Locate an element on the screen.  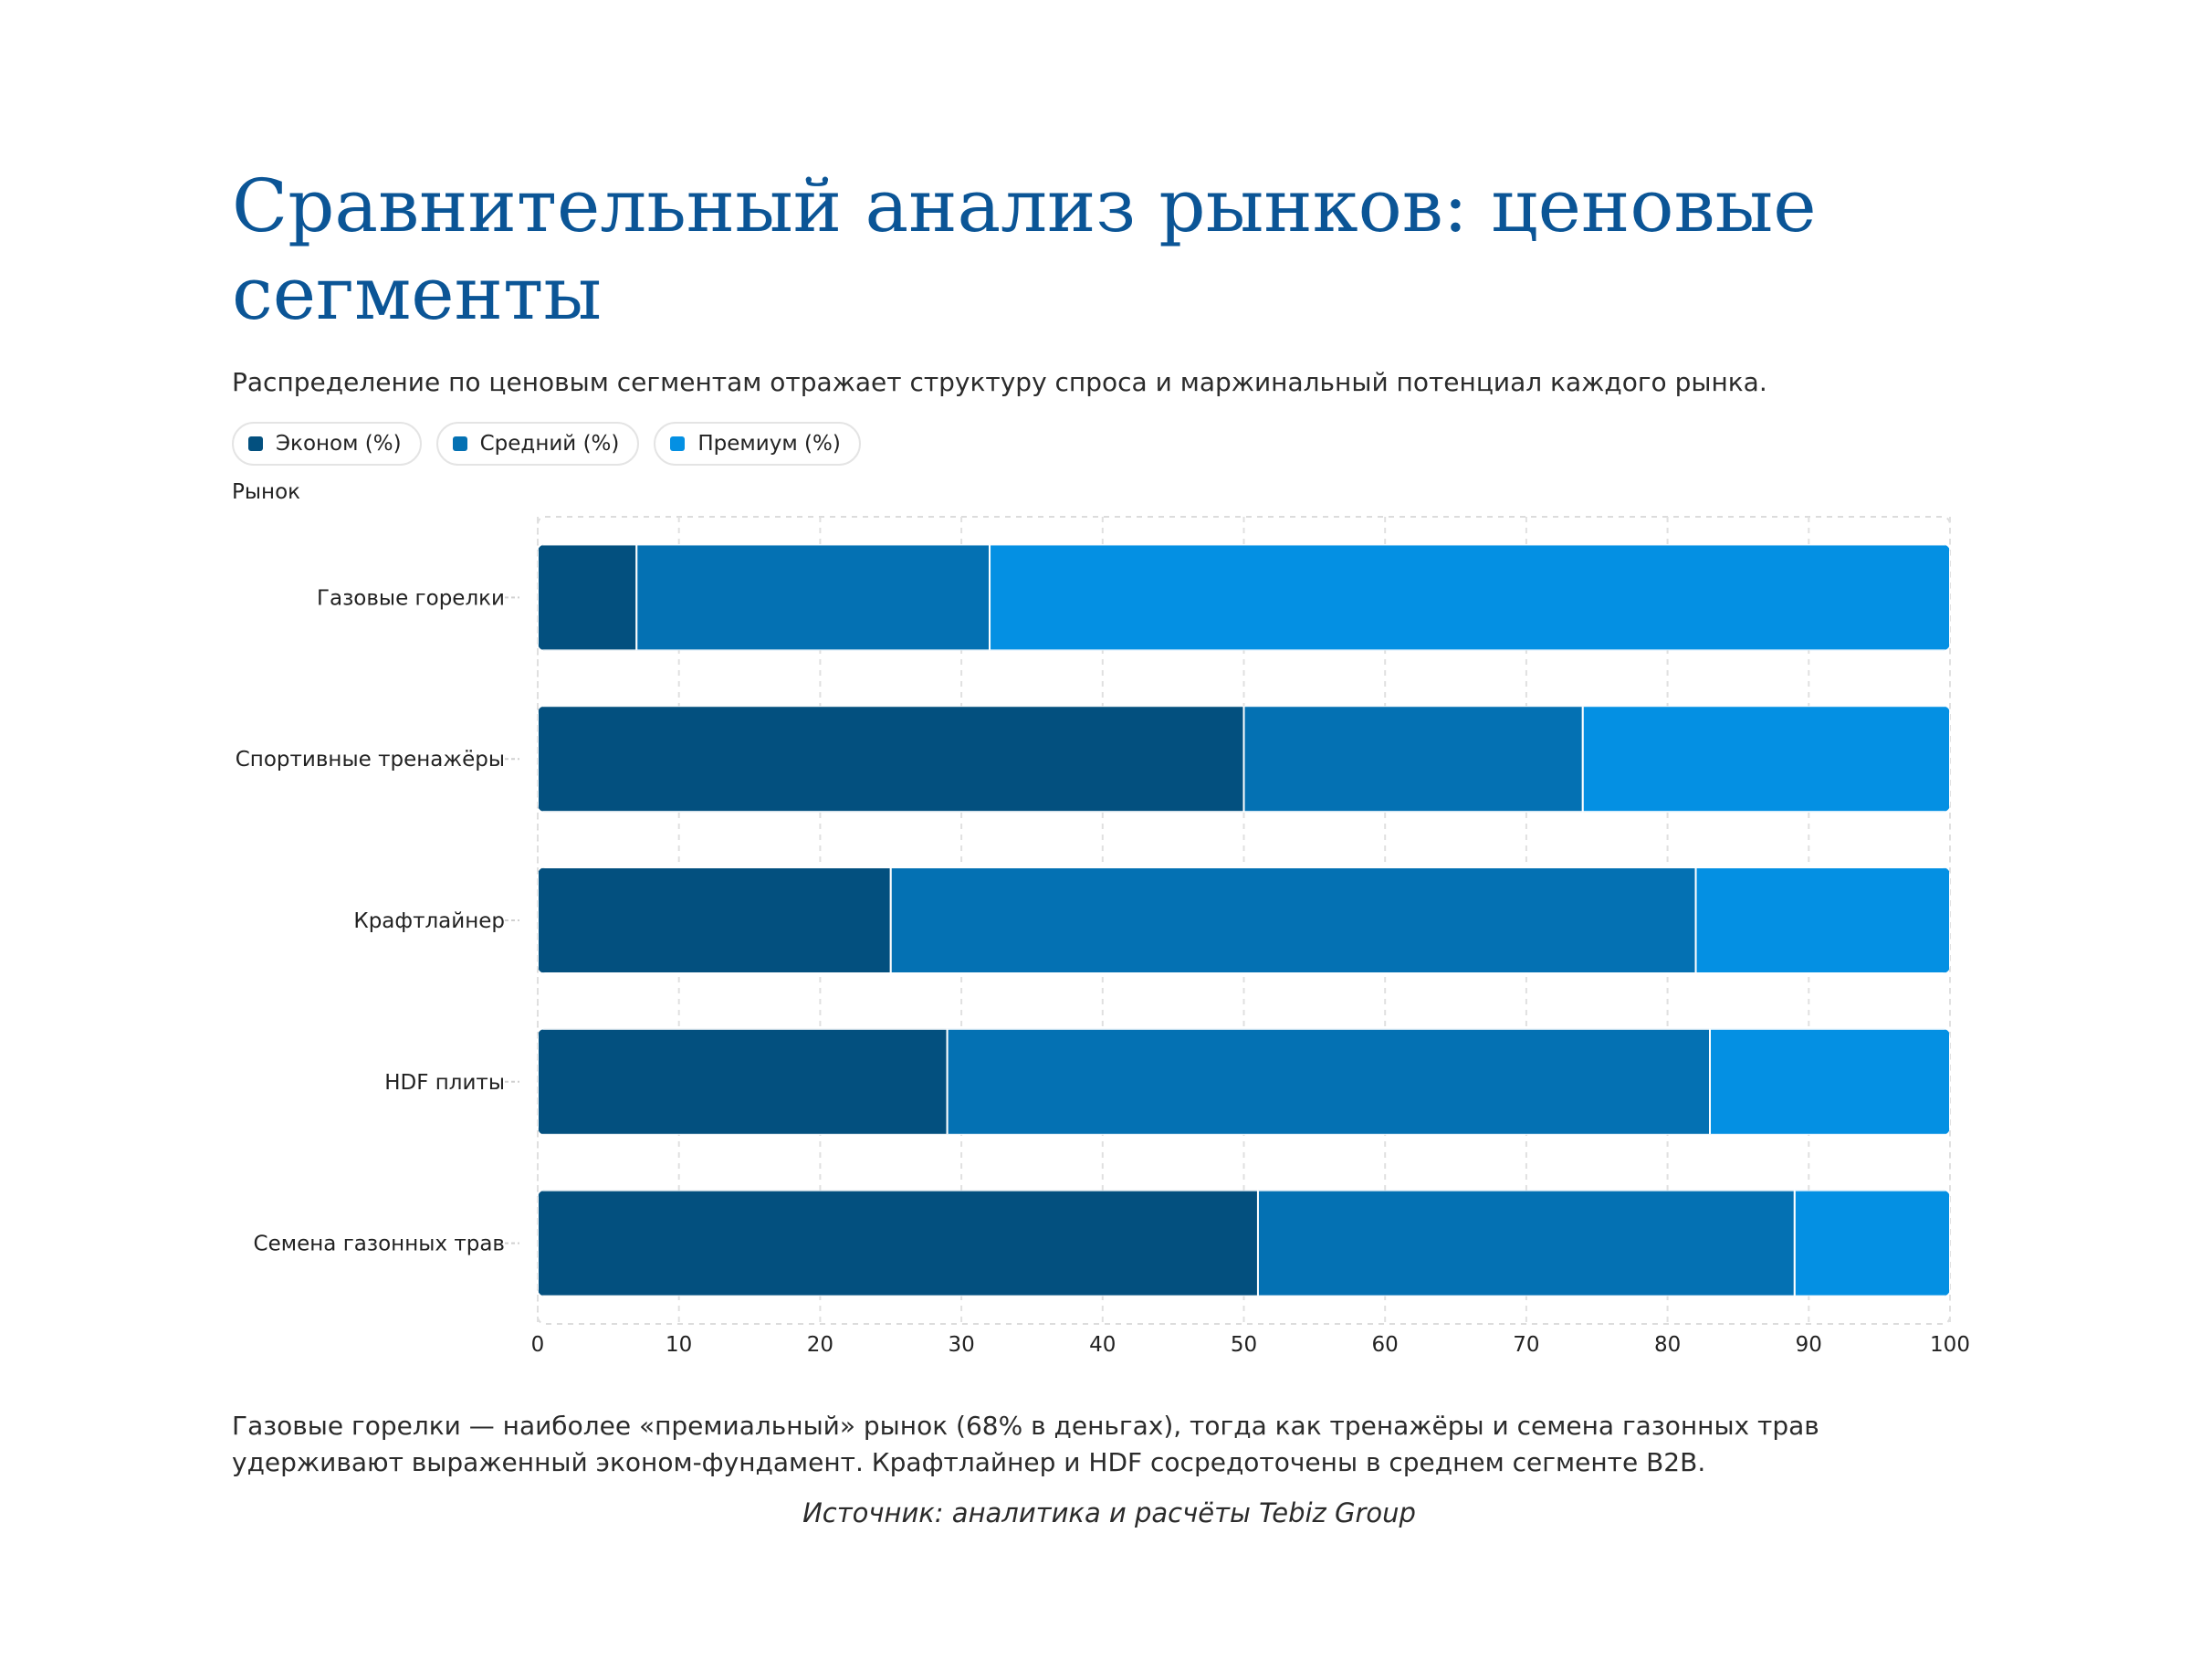
legend-swatch-middle is located at coordinates (459, 444).